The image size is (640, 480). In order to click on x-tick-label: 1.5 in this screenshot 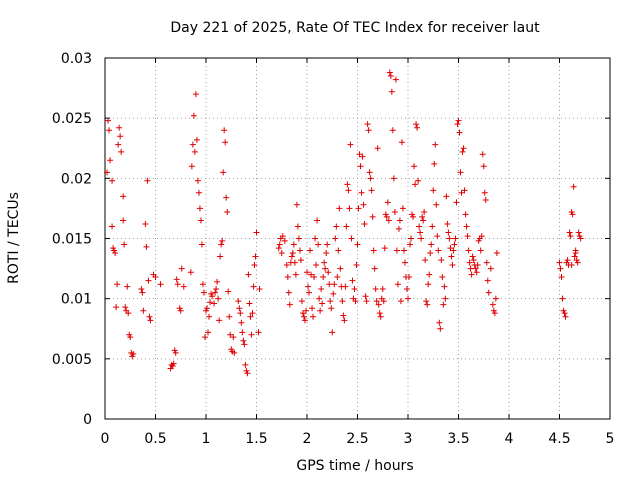, I will do `click(256, 439)`.